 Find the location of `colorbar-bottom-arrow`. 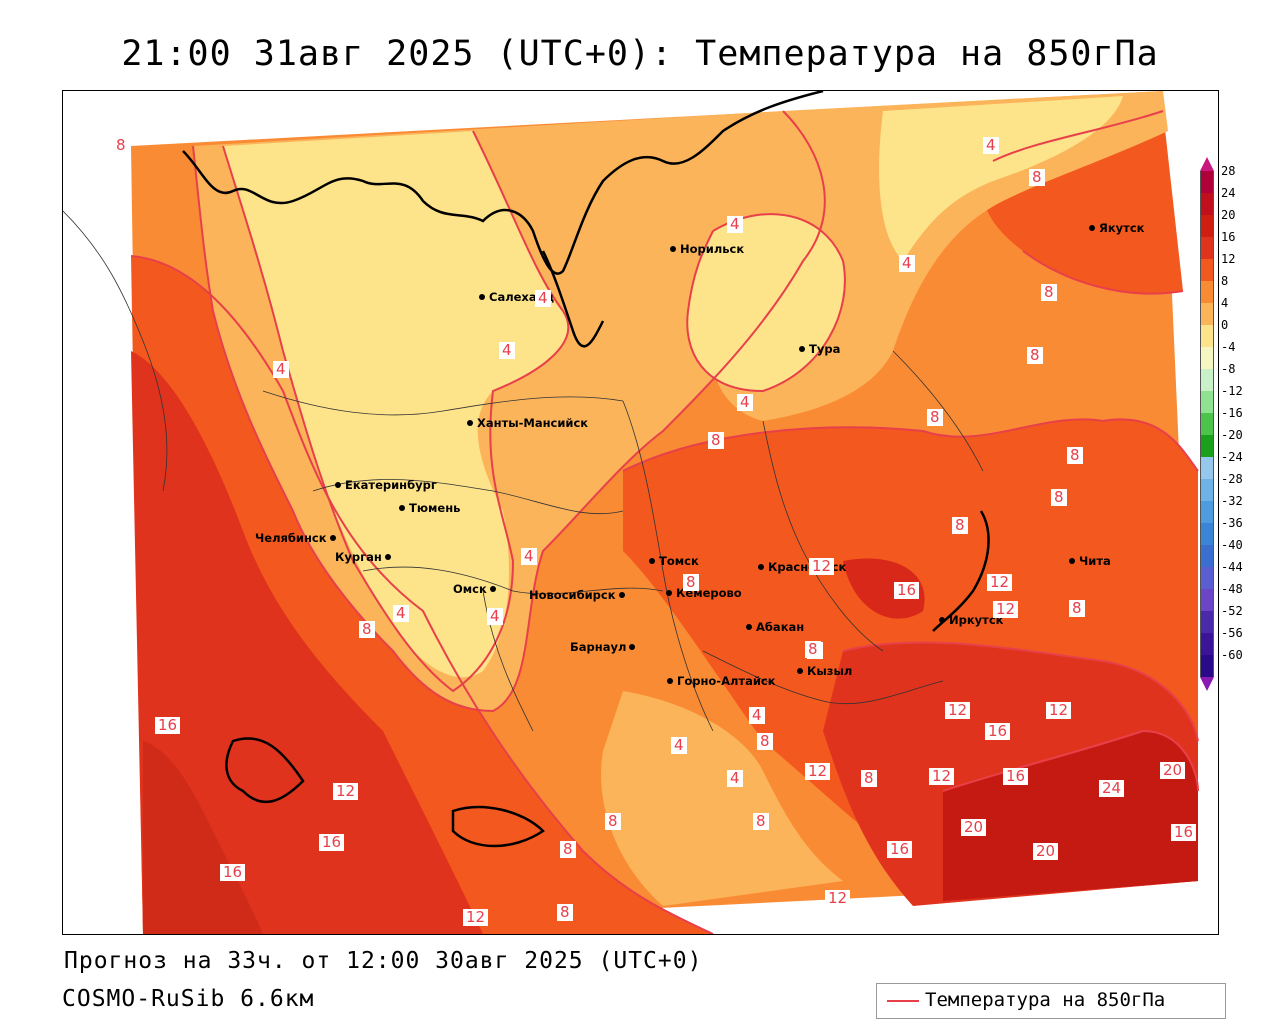

colorbar-bottom-arrow is located at coordinates (1207, 684).